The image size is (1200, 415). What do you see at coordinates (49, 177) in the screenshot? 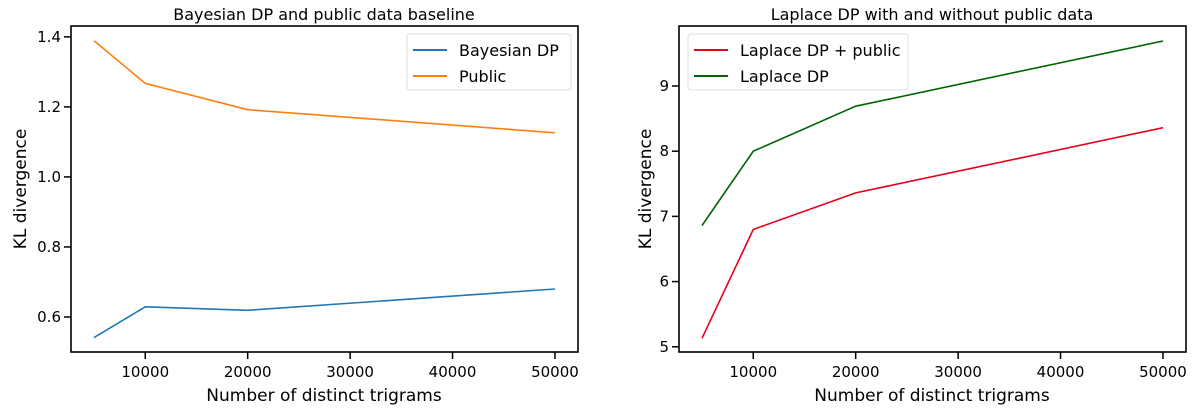
I see `y-tick-label: 1.0` at bounding box center [49, 177].